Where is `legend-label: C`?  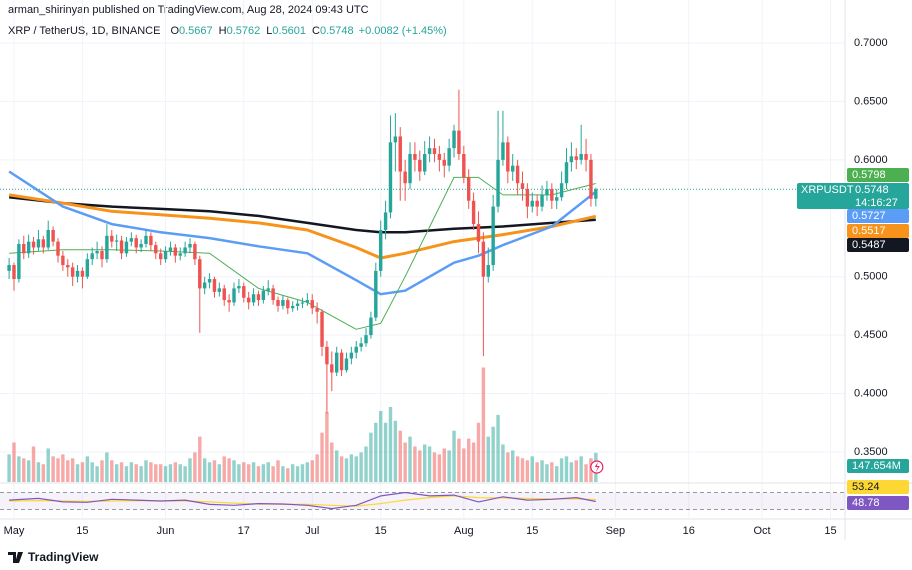
legend-label: C is located at coordinates (316, 31).